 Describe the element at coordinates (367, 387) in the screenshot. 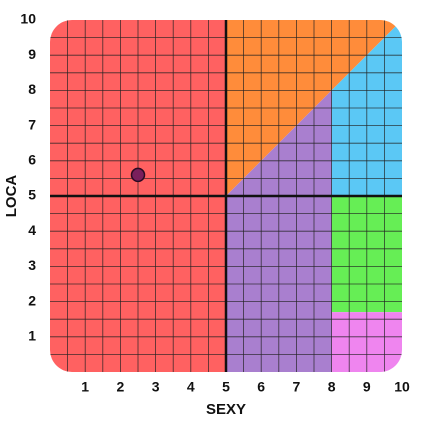

I see `x-tick-label: 9` at that location.